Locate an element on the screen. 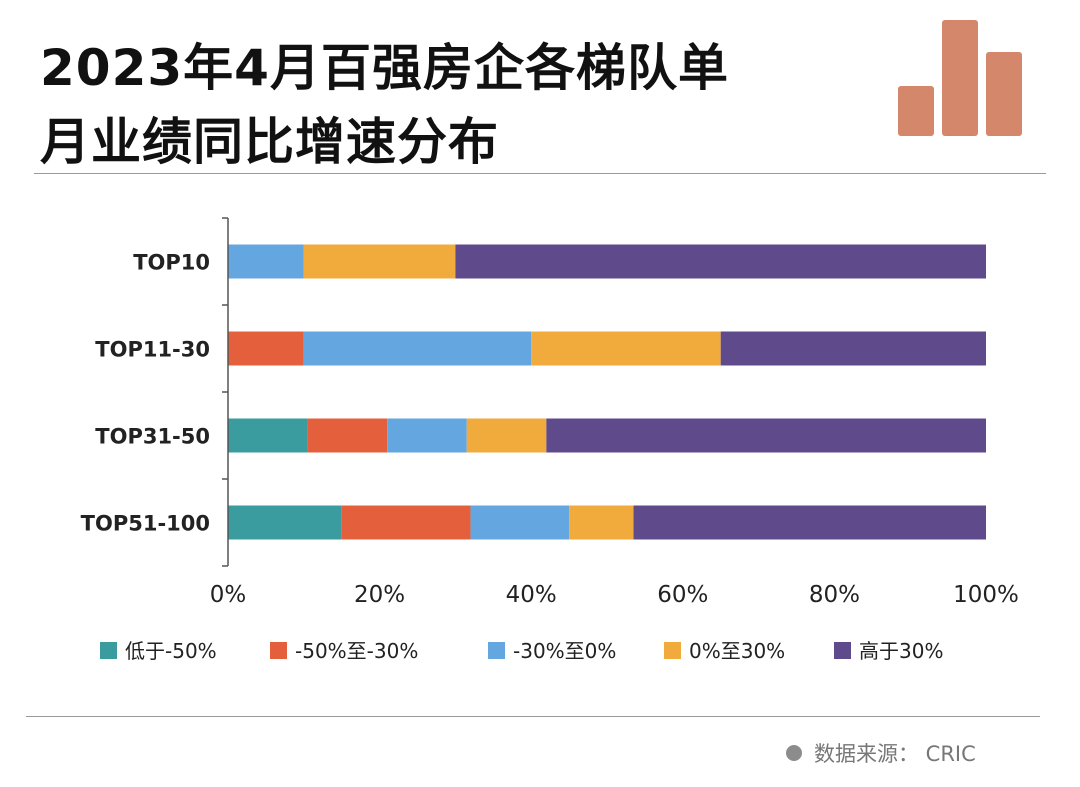  category-label: TOP51-100 is located at coordinates (145, 524).